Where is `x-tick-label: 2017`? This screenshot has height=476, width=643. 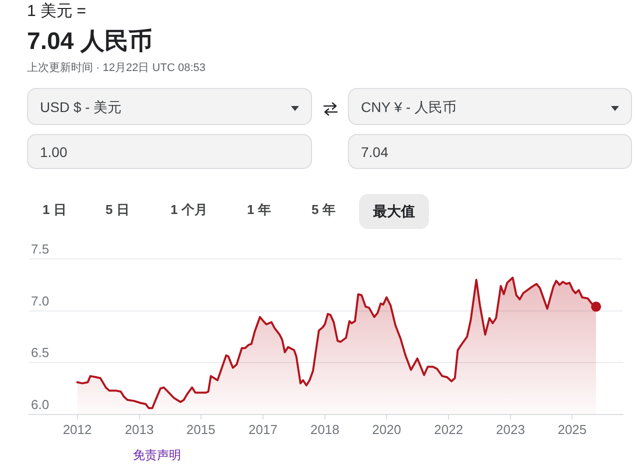
x-tick-label: 2017 is located at coordinates (263, 429).